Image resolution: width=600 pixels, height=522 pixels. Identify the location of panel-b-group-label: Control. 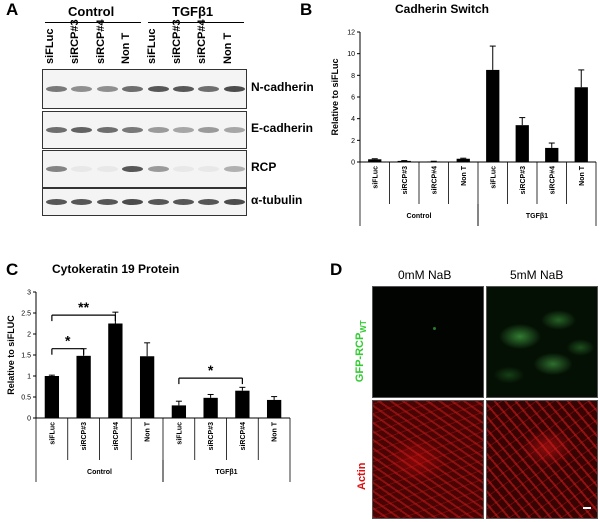
(419, 216).